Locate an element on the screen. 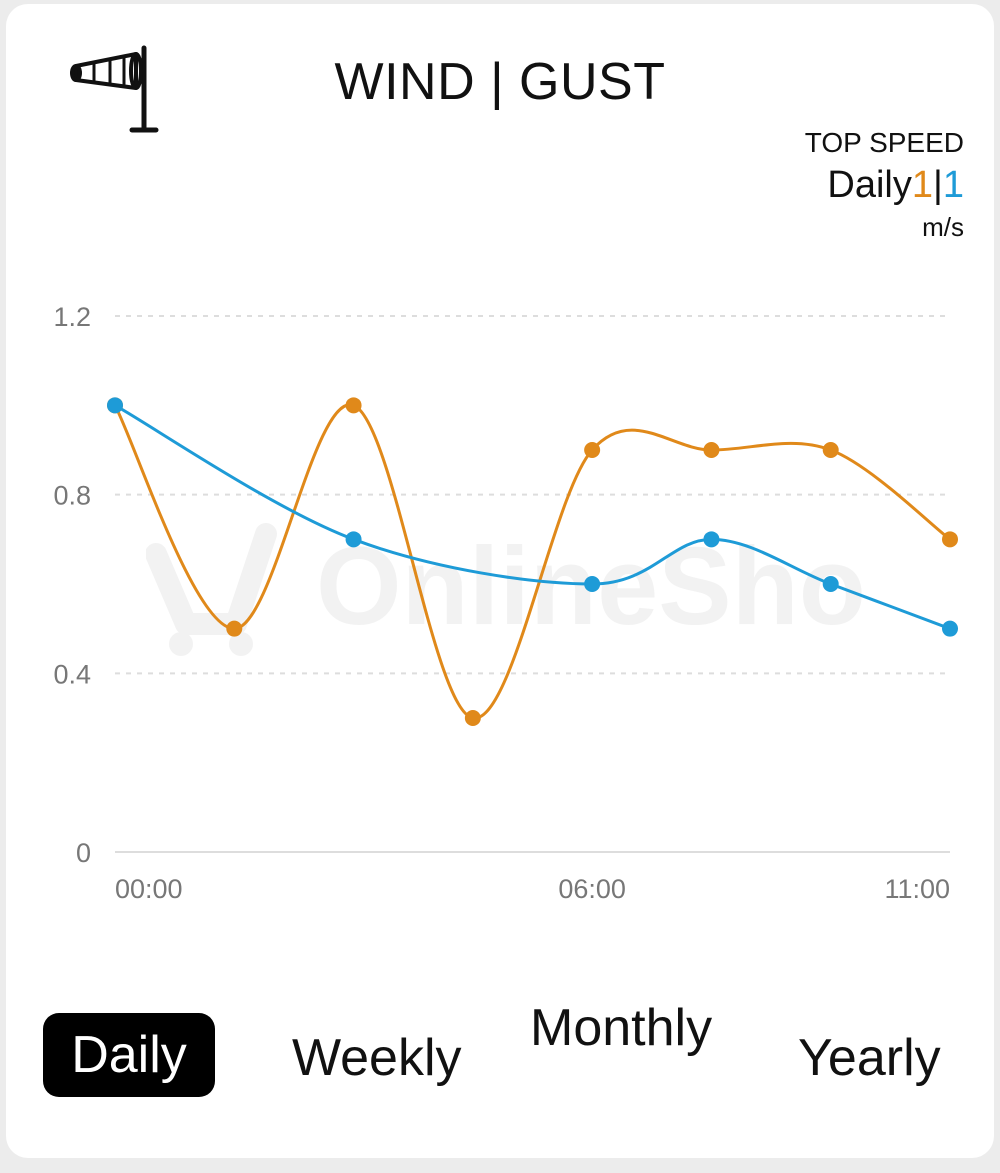 Image resolution: width=1000 pixels, height=1173 pixels. period-tabs: Daily Weekly Monthly Yearly is located at coordinates (500, 1070).